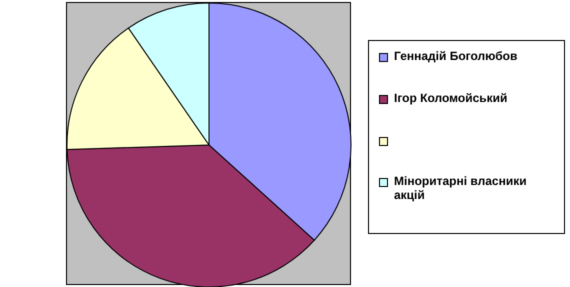  I want to click on legend-label: Геннадій Боголюбов, so click(456, 56).